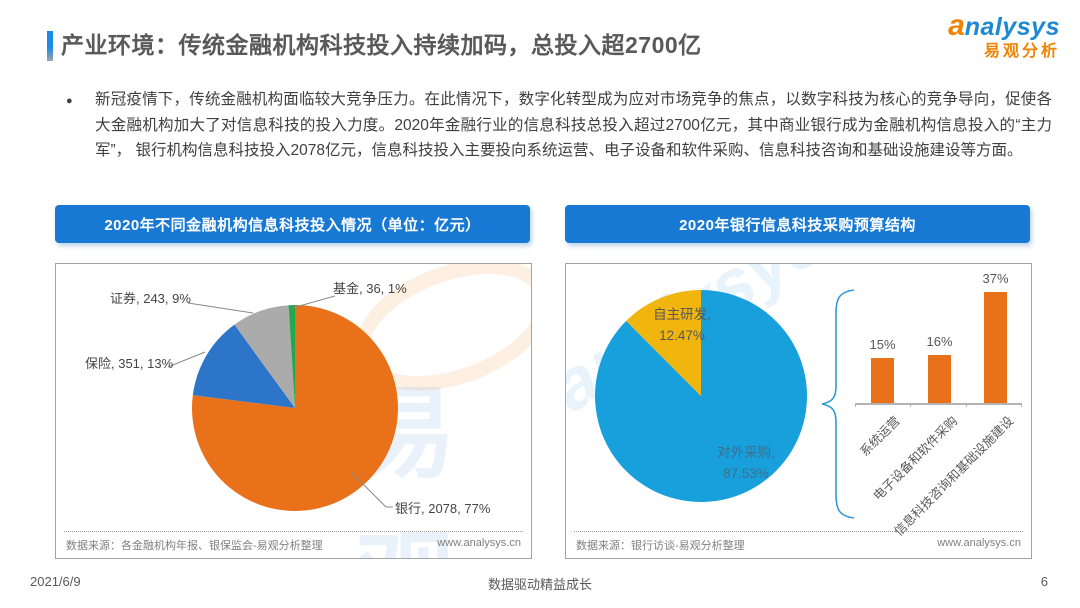 The height and width of the screenshot is (608, 1080). I want to click on pie-label-securities: 证券, 243, 9%, so click(150, 298).